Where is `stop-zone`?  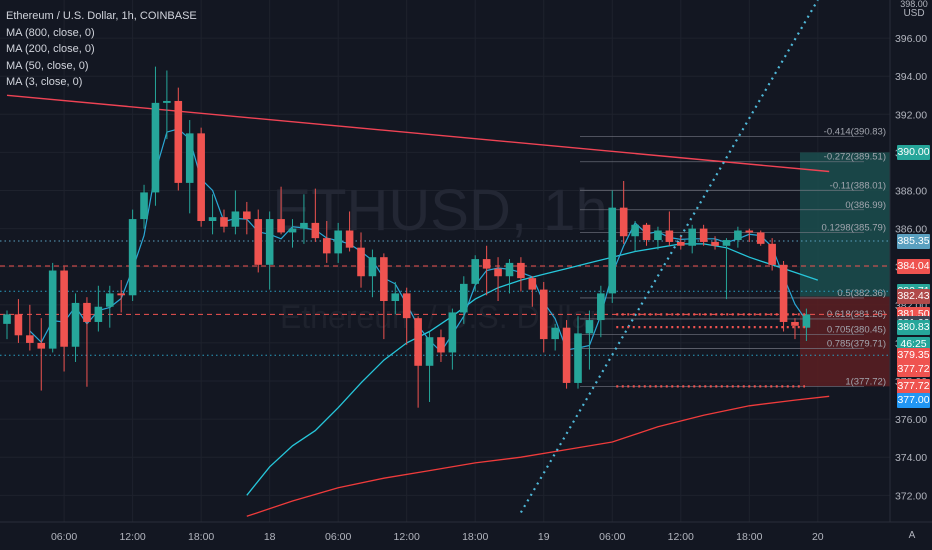
stop-zone is located at coordinates (844, 341).